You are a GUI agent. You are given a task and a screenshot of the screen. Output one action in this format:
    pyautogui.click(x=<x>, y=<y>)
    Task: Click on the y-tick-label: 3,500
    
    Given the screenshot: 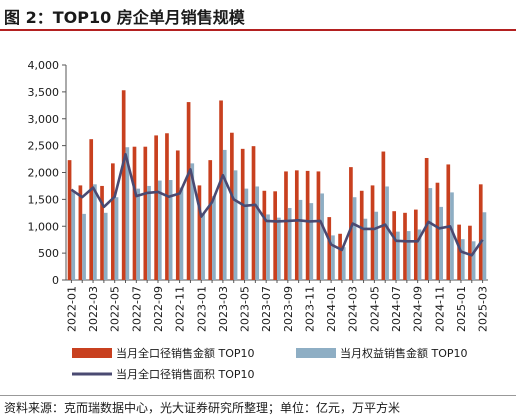 What is the action you would take?
    pyautogui.click(x=44, y=92)
    